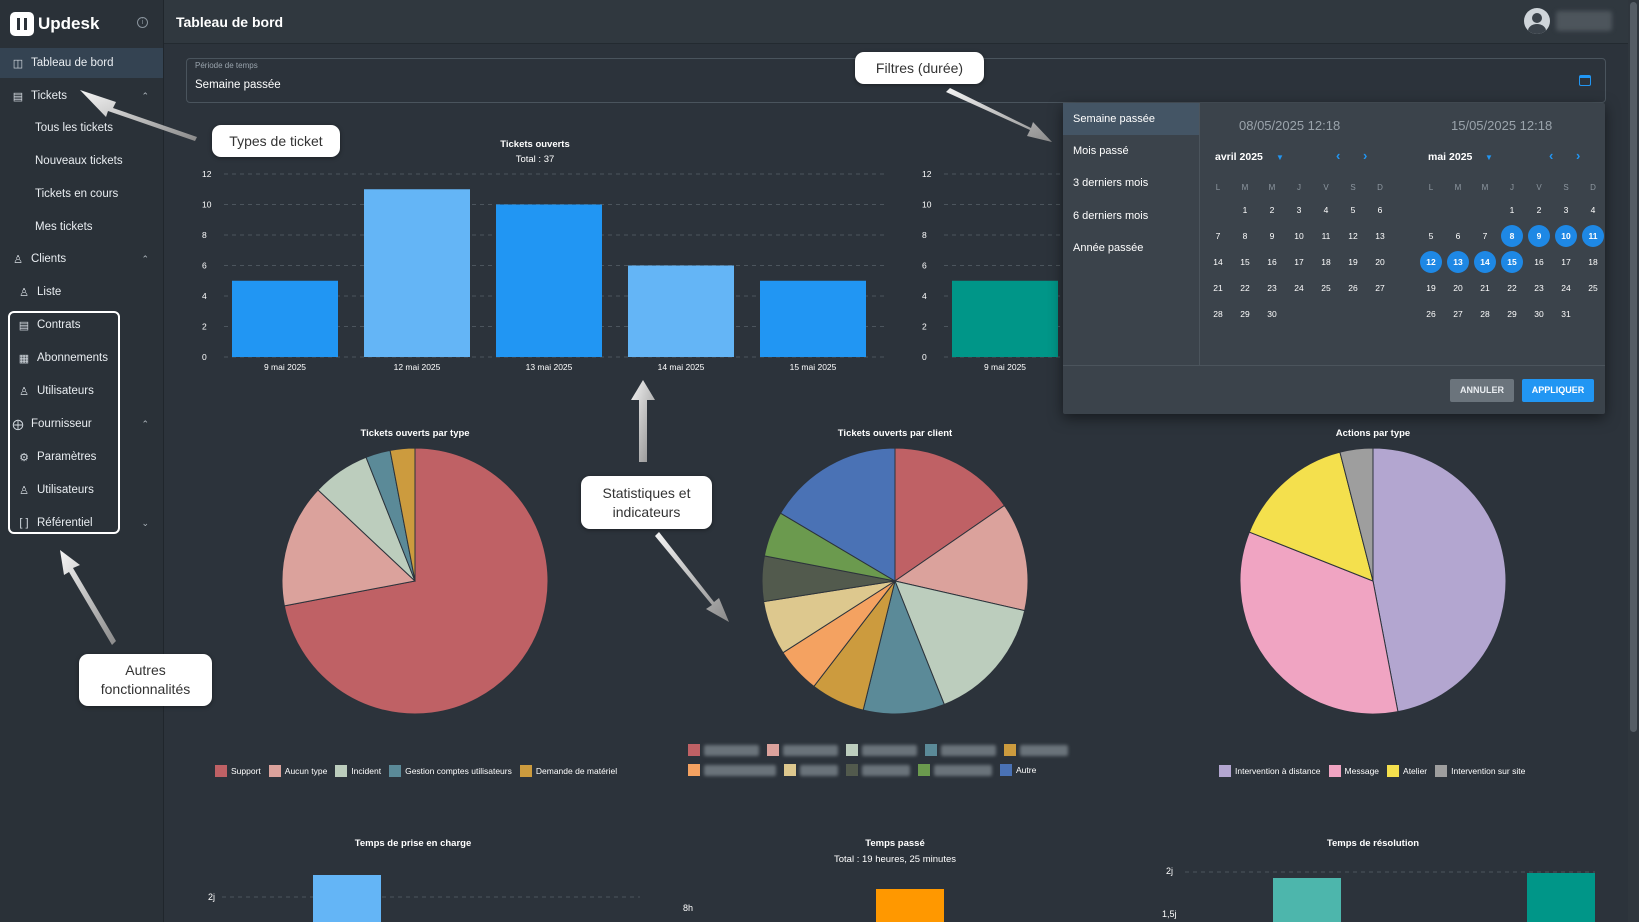  Describe the element at coordinates (238, 771) in the screenshot. I see `legend-item: Support` at that location.